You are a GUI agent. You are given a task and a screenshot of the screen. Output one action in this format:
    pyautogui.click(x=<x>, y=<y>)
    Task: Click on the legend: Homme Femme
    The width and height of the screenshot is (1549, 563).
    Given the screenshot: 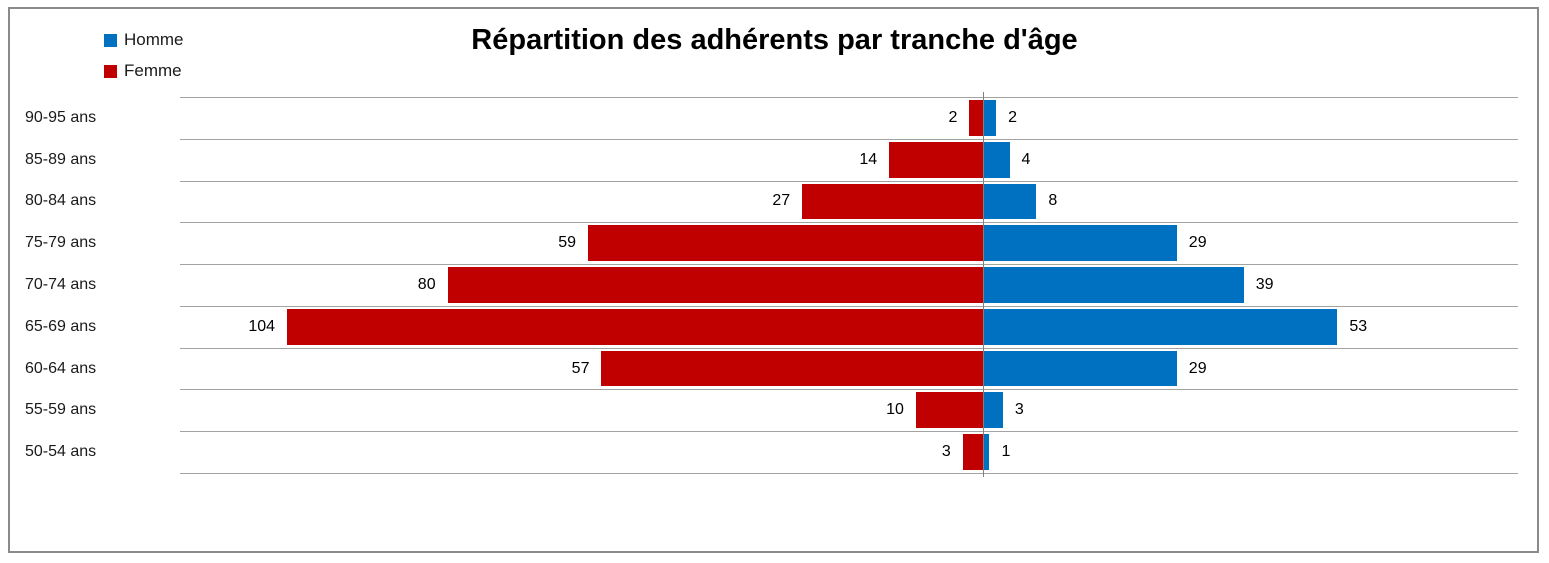 What is the action you would take?
    pyautogui.click(x=144, y=55)
    